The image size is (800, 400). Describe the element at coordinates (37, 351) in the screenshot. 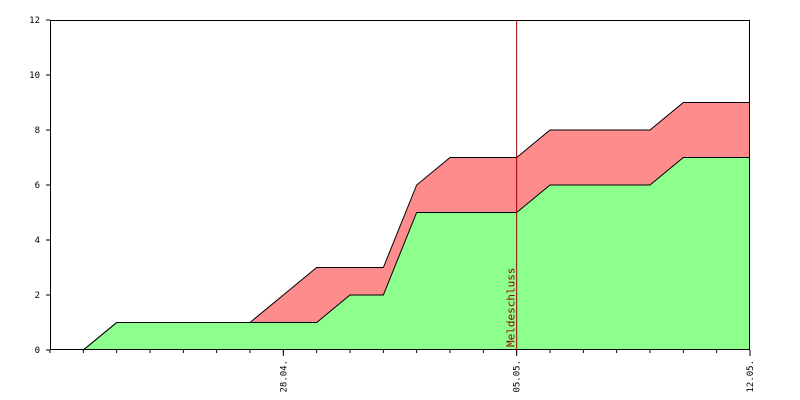

I see `y-tick-label: 0` at that location.